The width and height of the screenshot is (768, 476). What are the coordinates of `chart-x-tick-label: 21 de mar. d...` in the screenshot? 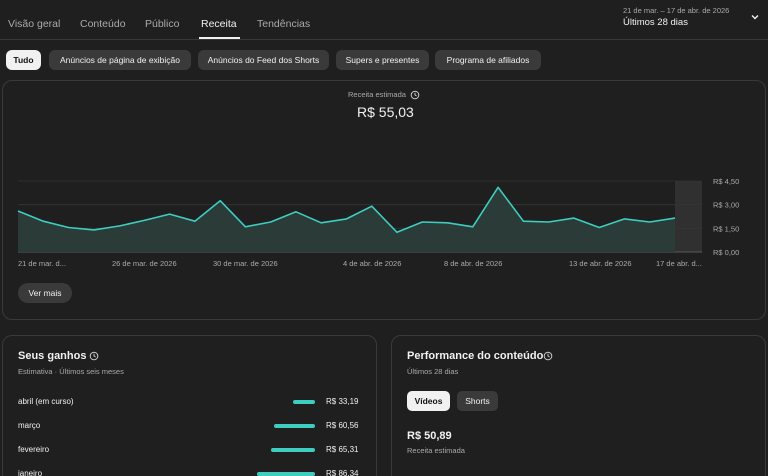 It's located at (42, 263).